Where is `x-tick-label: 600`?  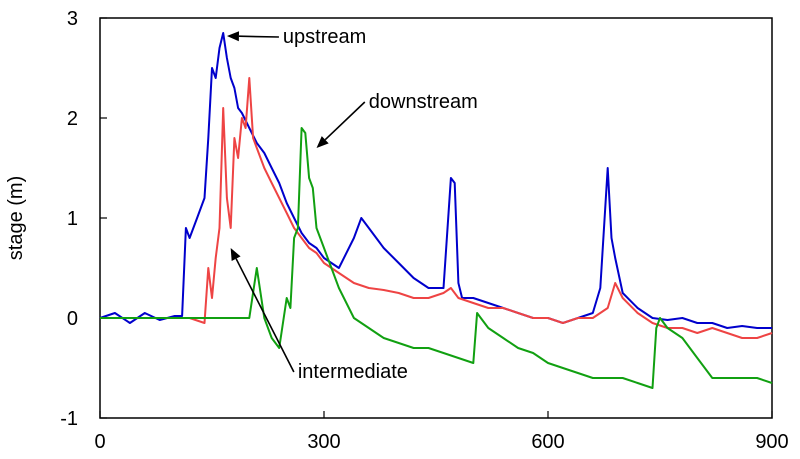 x-tick-label: 600 is located at coordinates (547, 442).